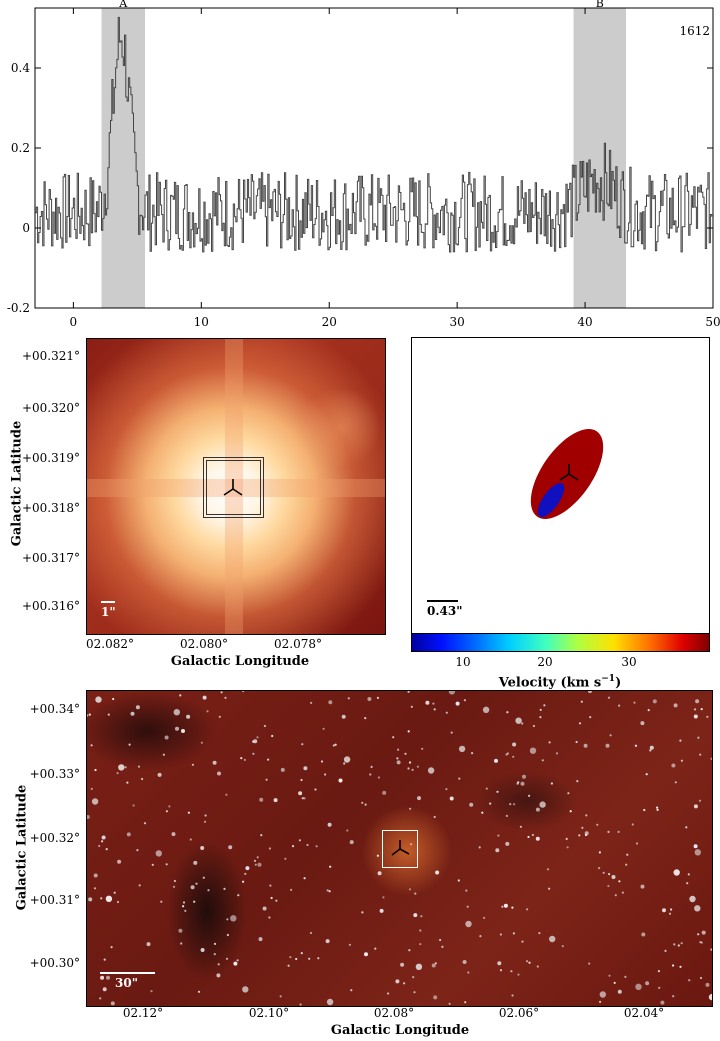 The width and height of the screenshot is (720, 1041). Describe the element at coordinates (560, 486) in the screenshot. I see `velocity-panel: 0.43"` at that location.